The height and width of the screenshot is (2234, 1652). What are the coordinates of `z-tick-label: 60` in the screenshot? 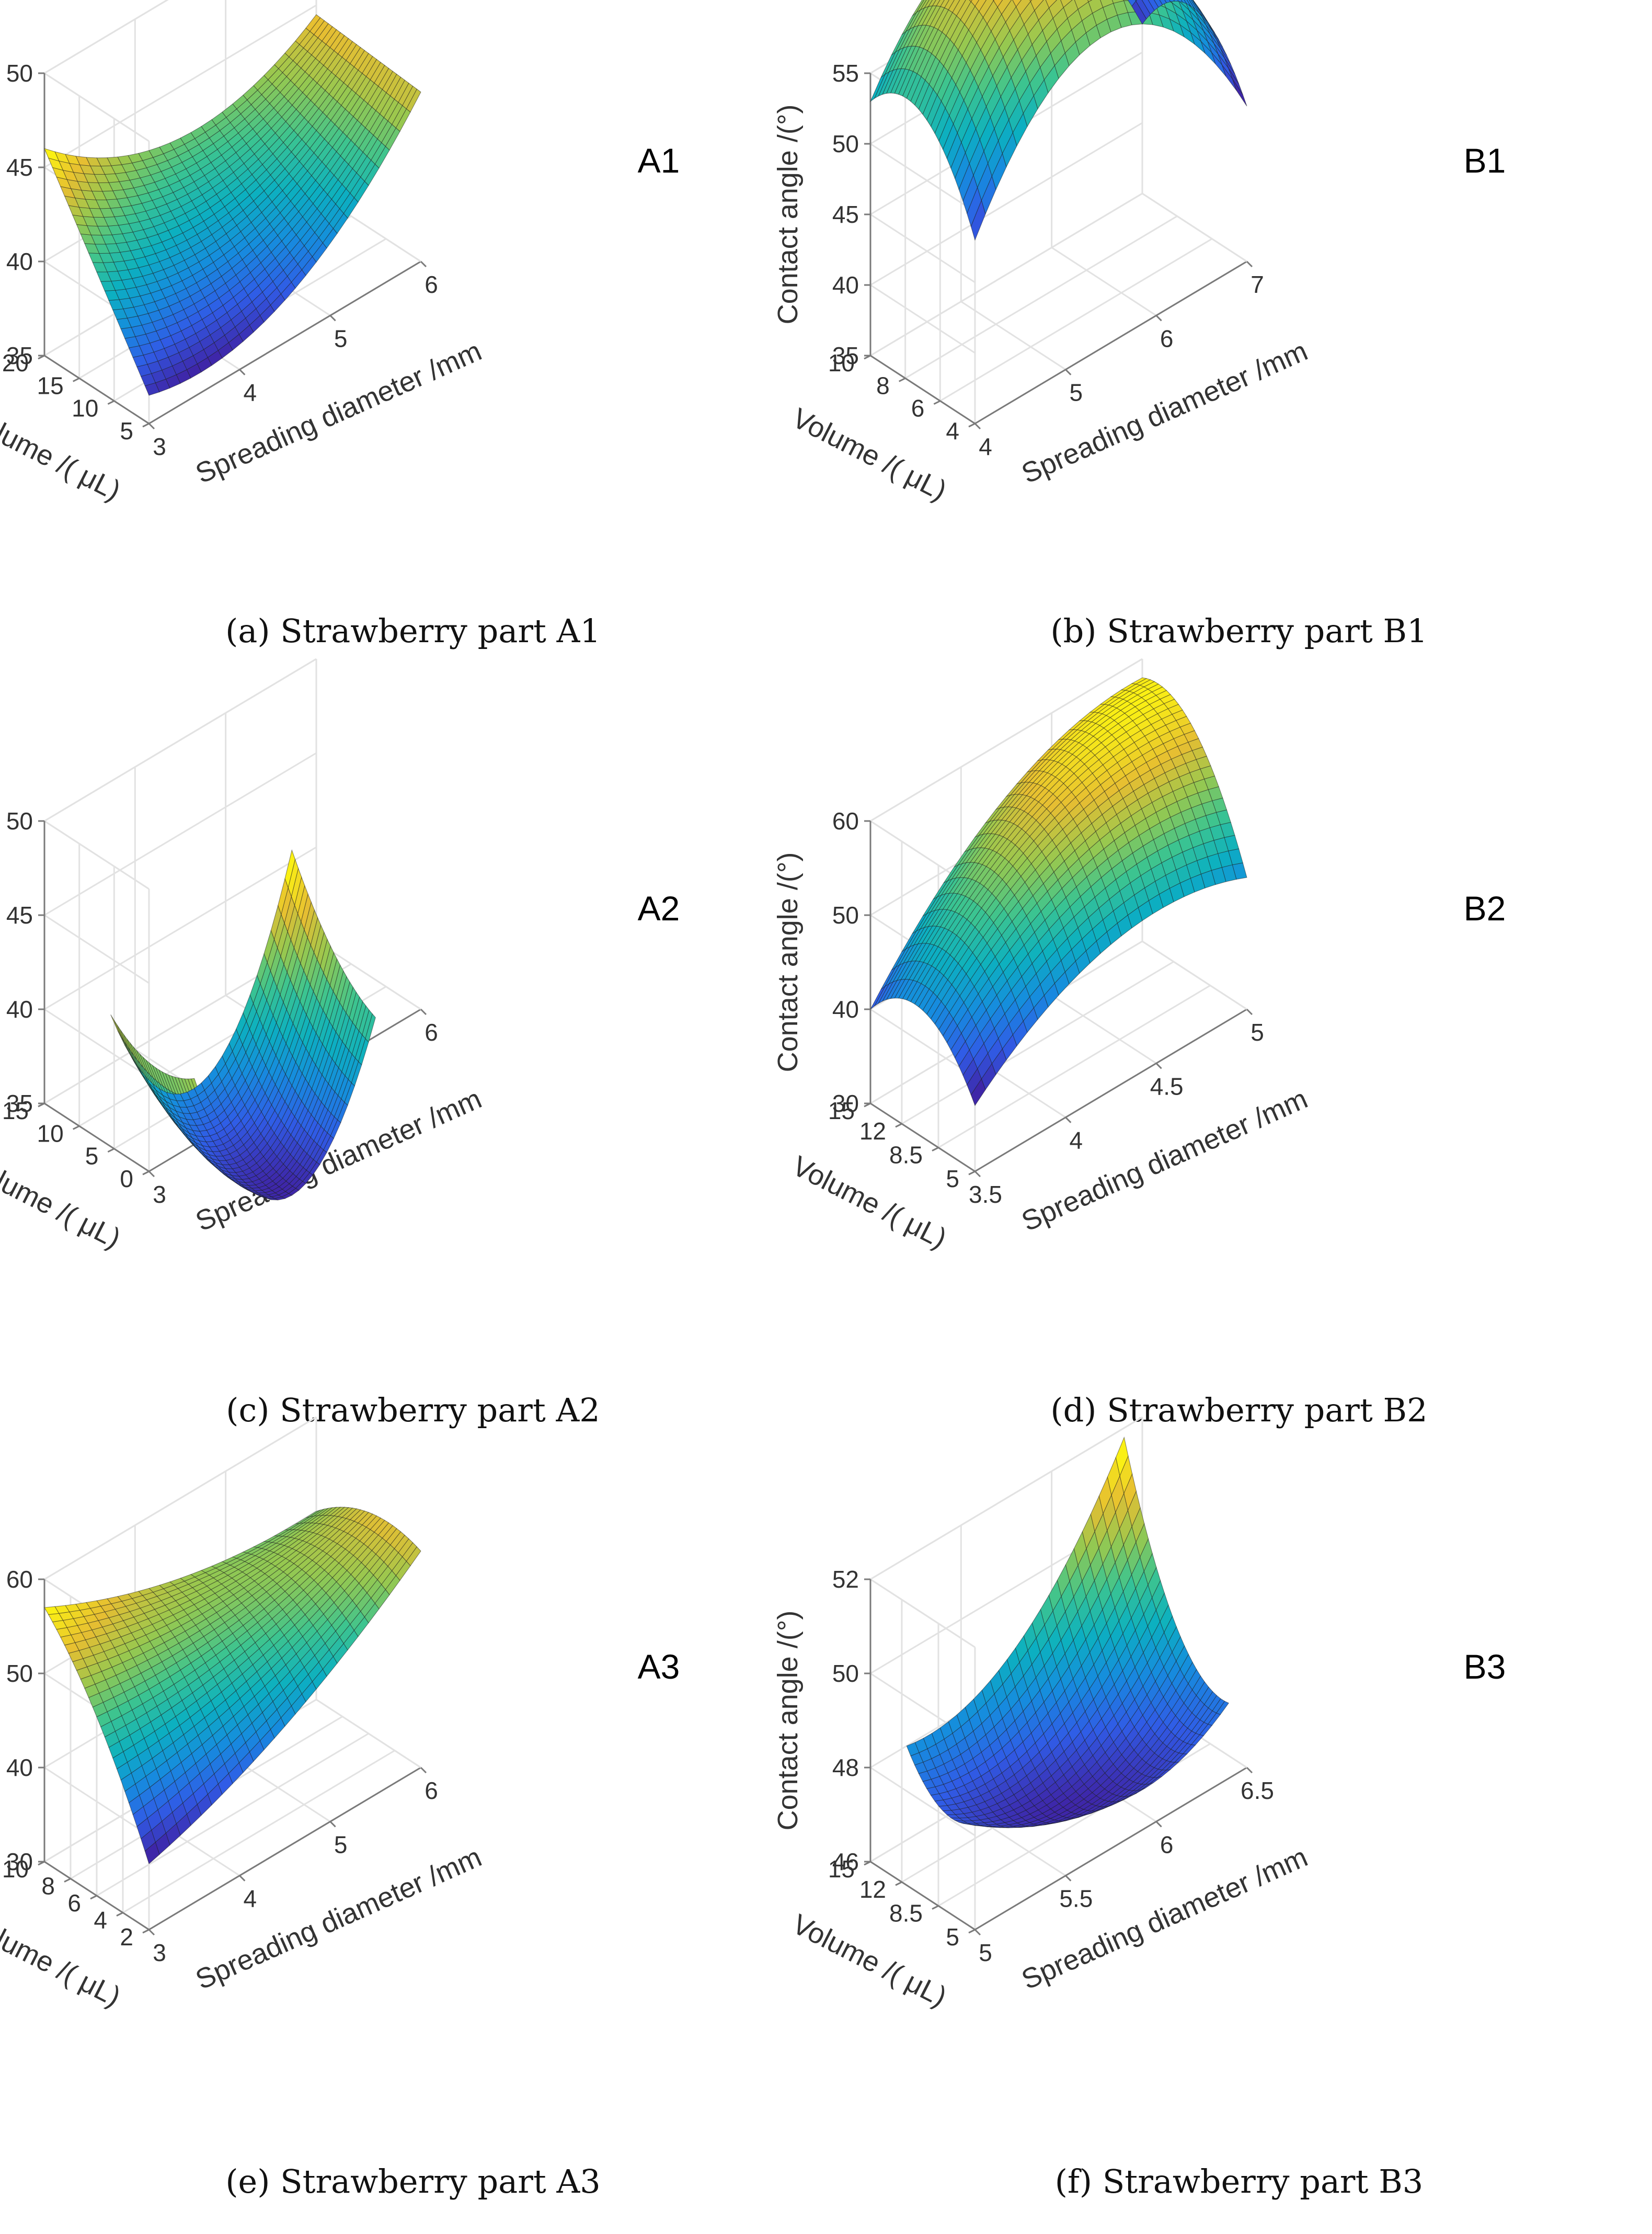 It's located at (19, 1580).